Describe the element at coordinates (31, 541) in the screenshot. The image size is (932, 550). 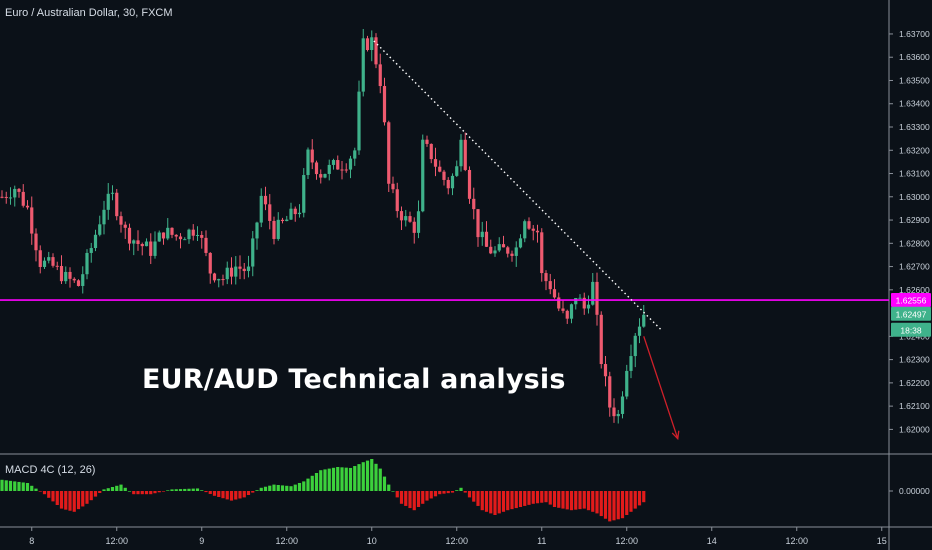
I see `x-tick-label: 8` at that location.